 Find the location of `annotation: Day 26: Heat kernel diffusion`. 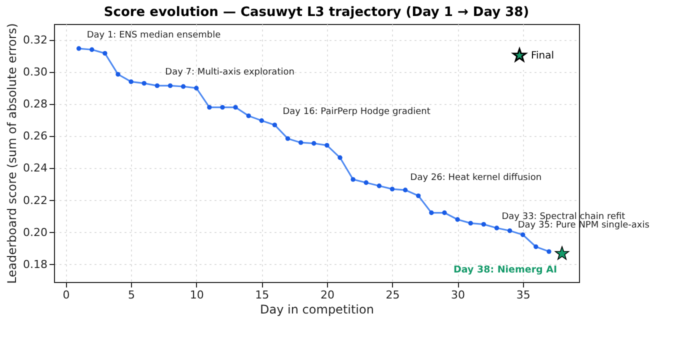

annotation: Day 26: Heat kernel diffusion is located at coordinates (476, 178).